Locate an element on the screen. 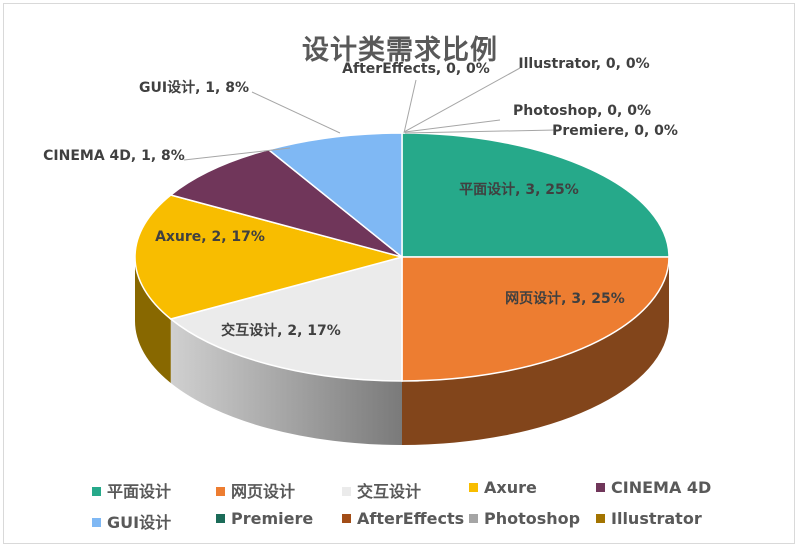 The width and height of the screenshot is (800, 549). pie-slice-gui设计 is located at coordinates (334, 195).